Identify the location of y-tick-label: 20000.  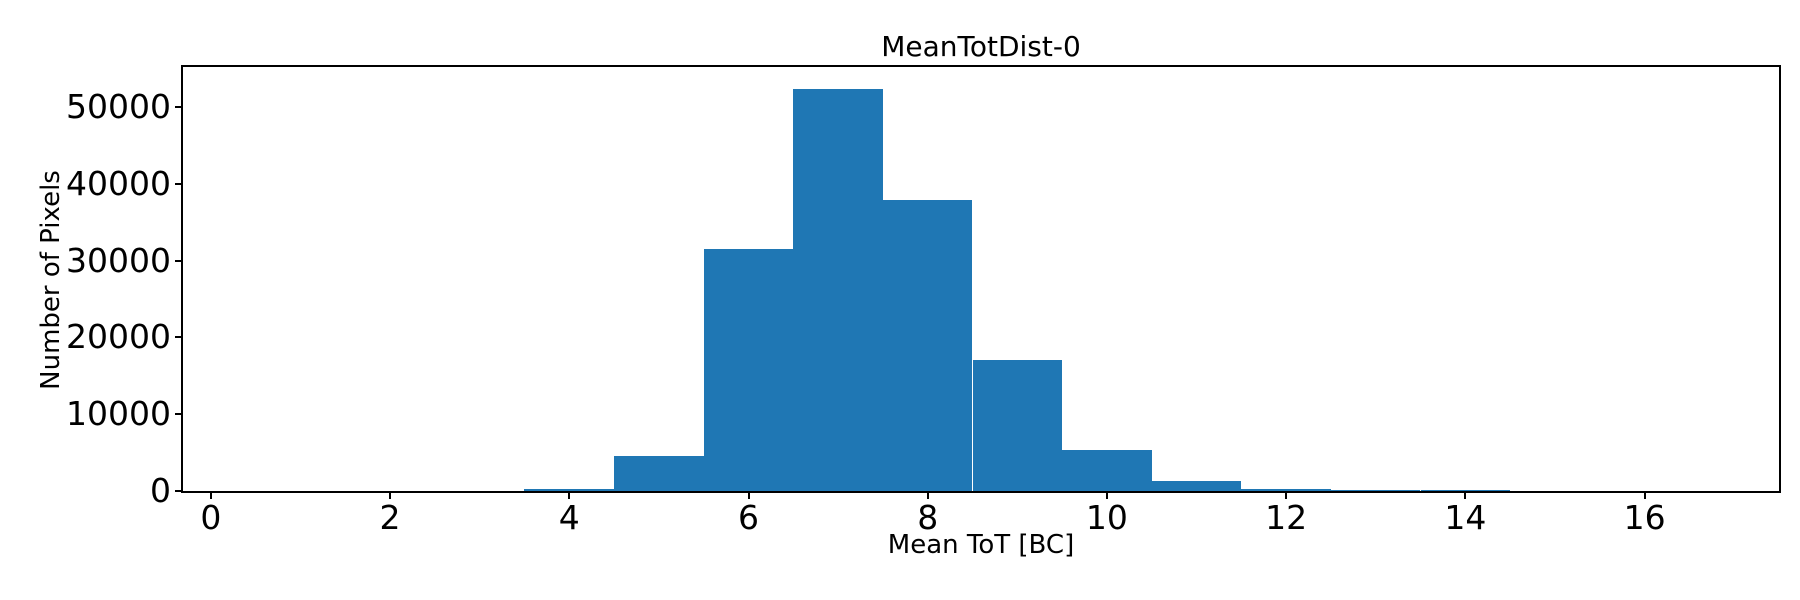
(118, 337).